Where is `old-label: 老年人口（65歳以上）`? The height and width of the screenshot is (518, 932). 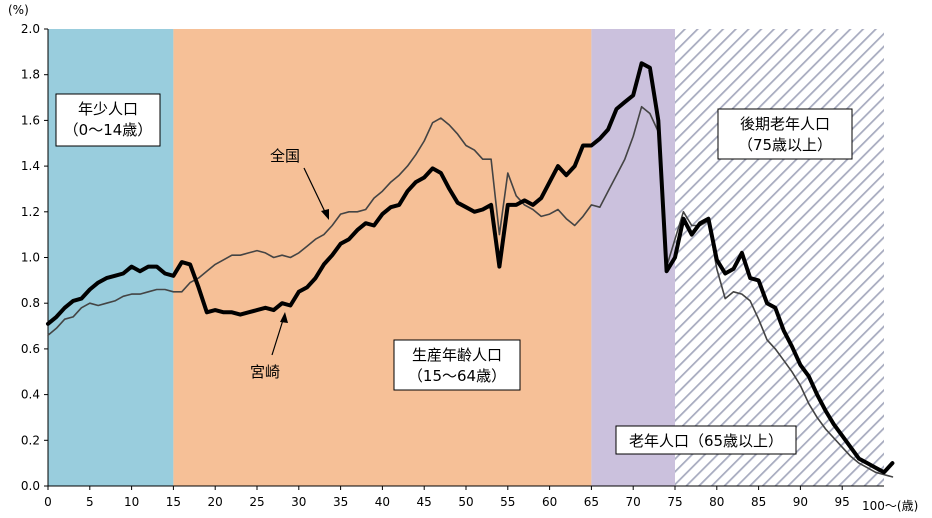
old-label: 老年人口（65歳以上） is located at coordinates (706, 441).